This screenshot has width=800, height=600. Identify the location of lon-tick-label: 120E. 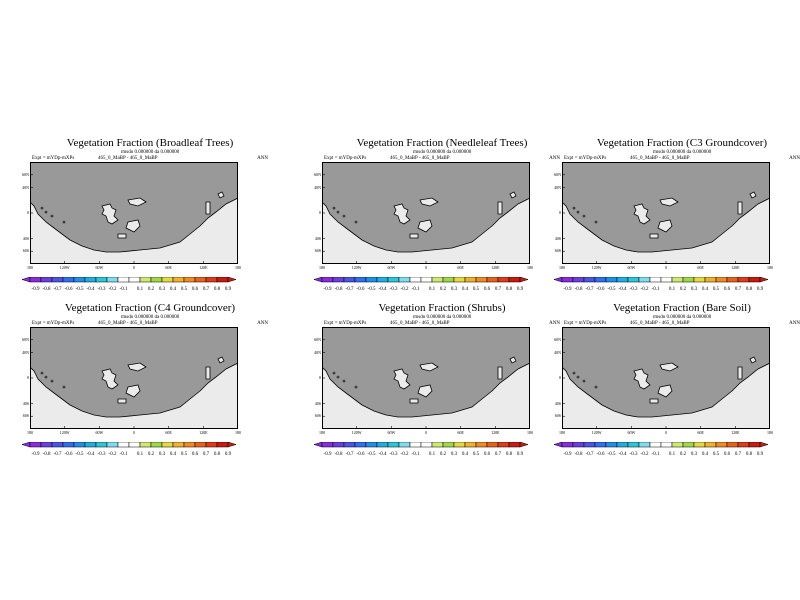
(203, 267).